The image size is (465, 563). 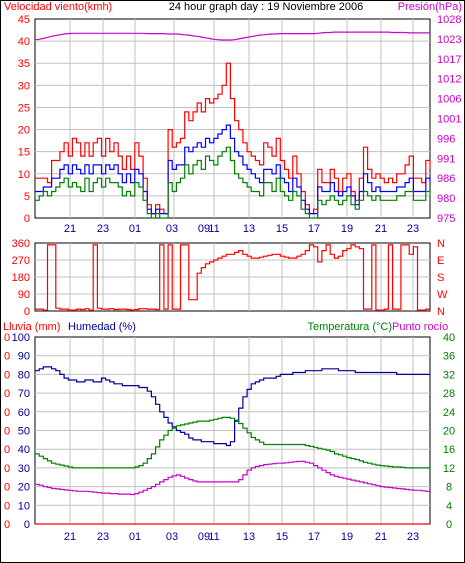 What do you see at coordinates (24, 506) in the screenshot?
I see `humidity-tick-label: 10` at bounding box center [24, 506].